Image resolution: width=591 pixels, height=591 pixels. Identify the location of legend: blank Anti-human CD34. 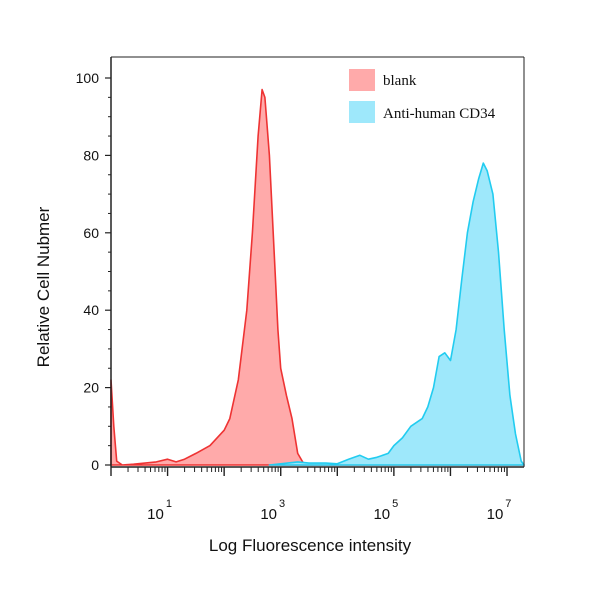
(422, 96).